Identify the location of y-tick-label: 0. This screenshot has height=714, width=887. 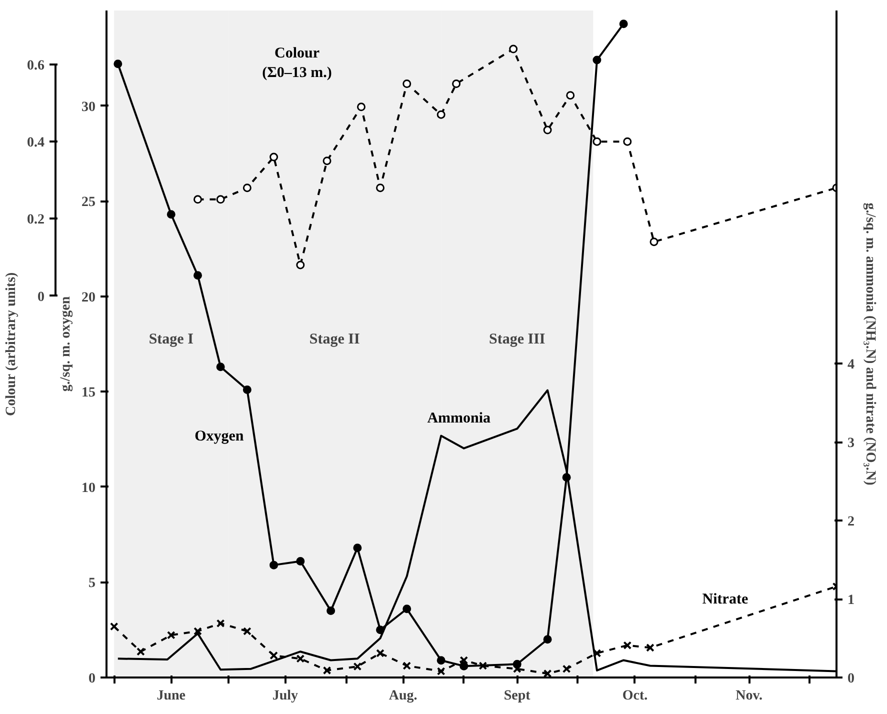
(92, 679).